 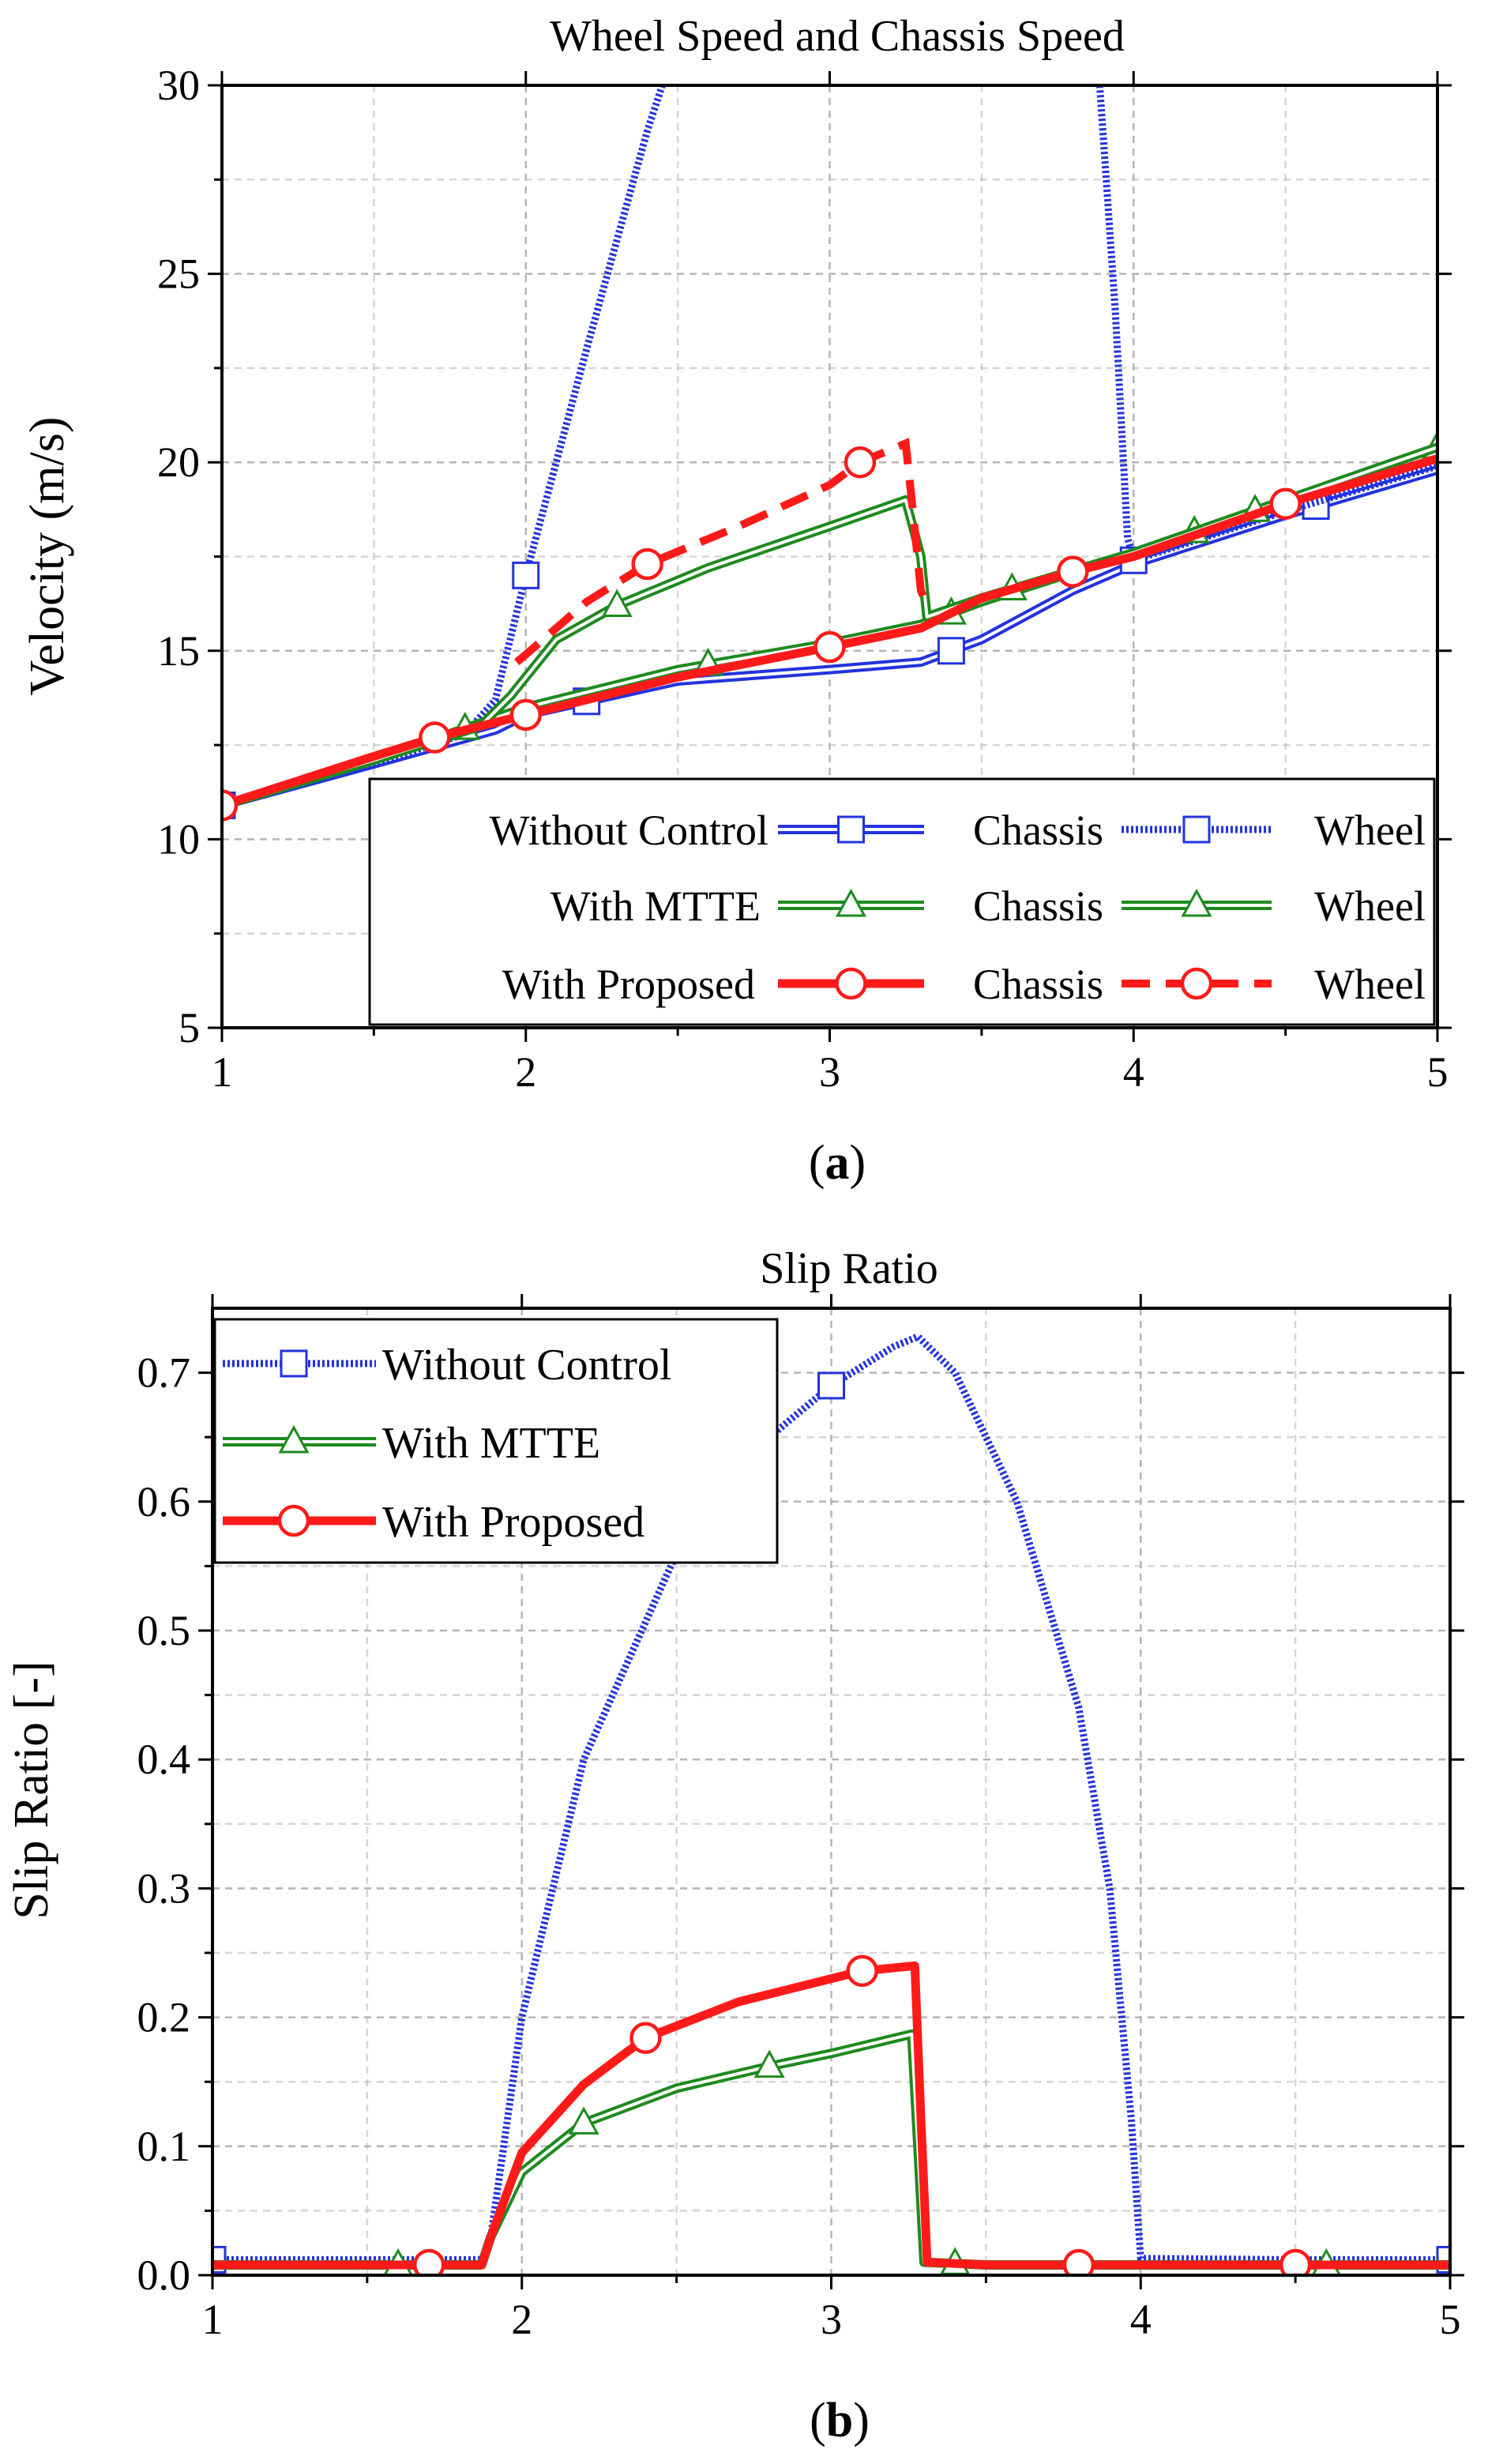 What do you see at coordinates (513, 1522) in the screenshot?
I see `legend-b-proposed: With Proposed` at bounding box center [513, 1522].